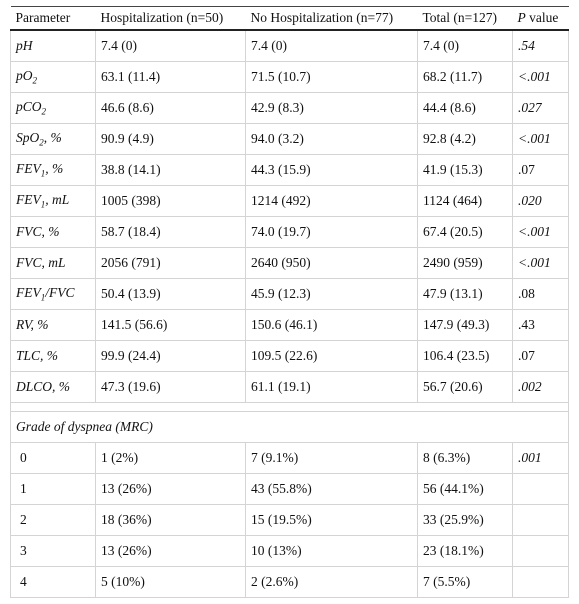 This screenshot has width=579, height=604. Describe the element at coordinates (53, 201) in the screenshot. I see `parameter-cell: FEV1, mL` at that location.